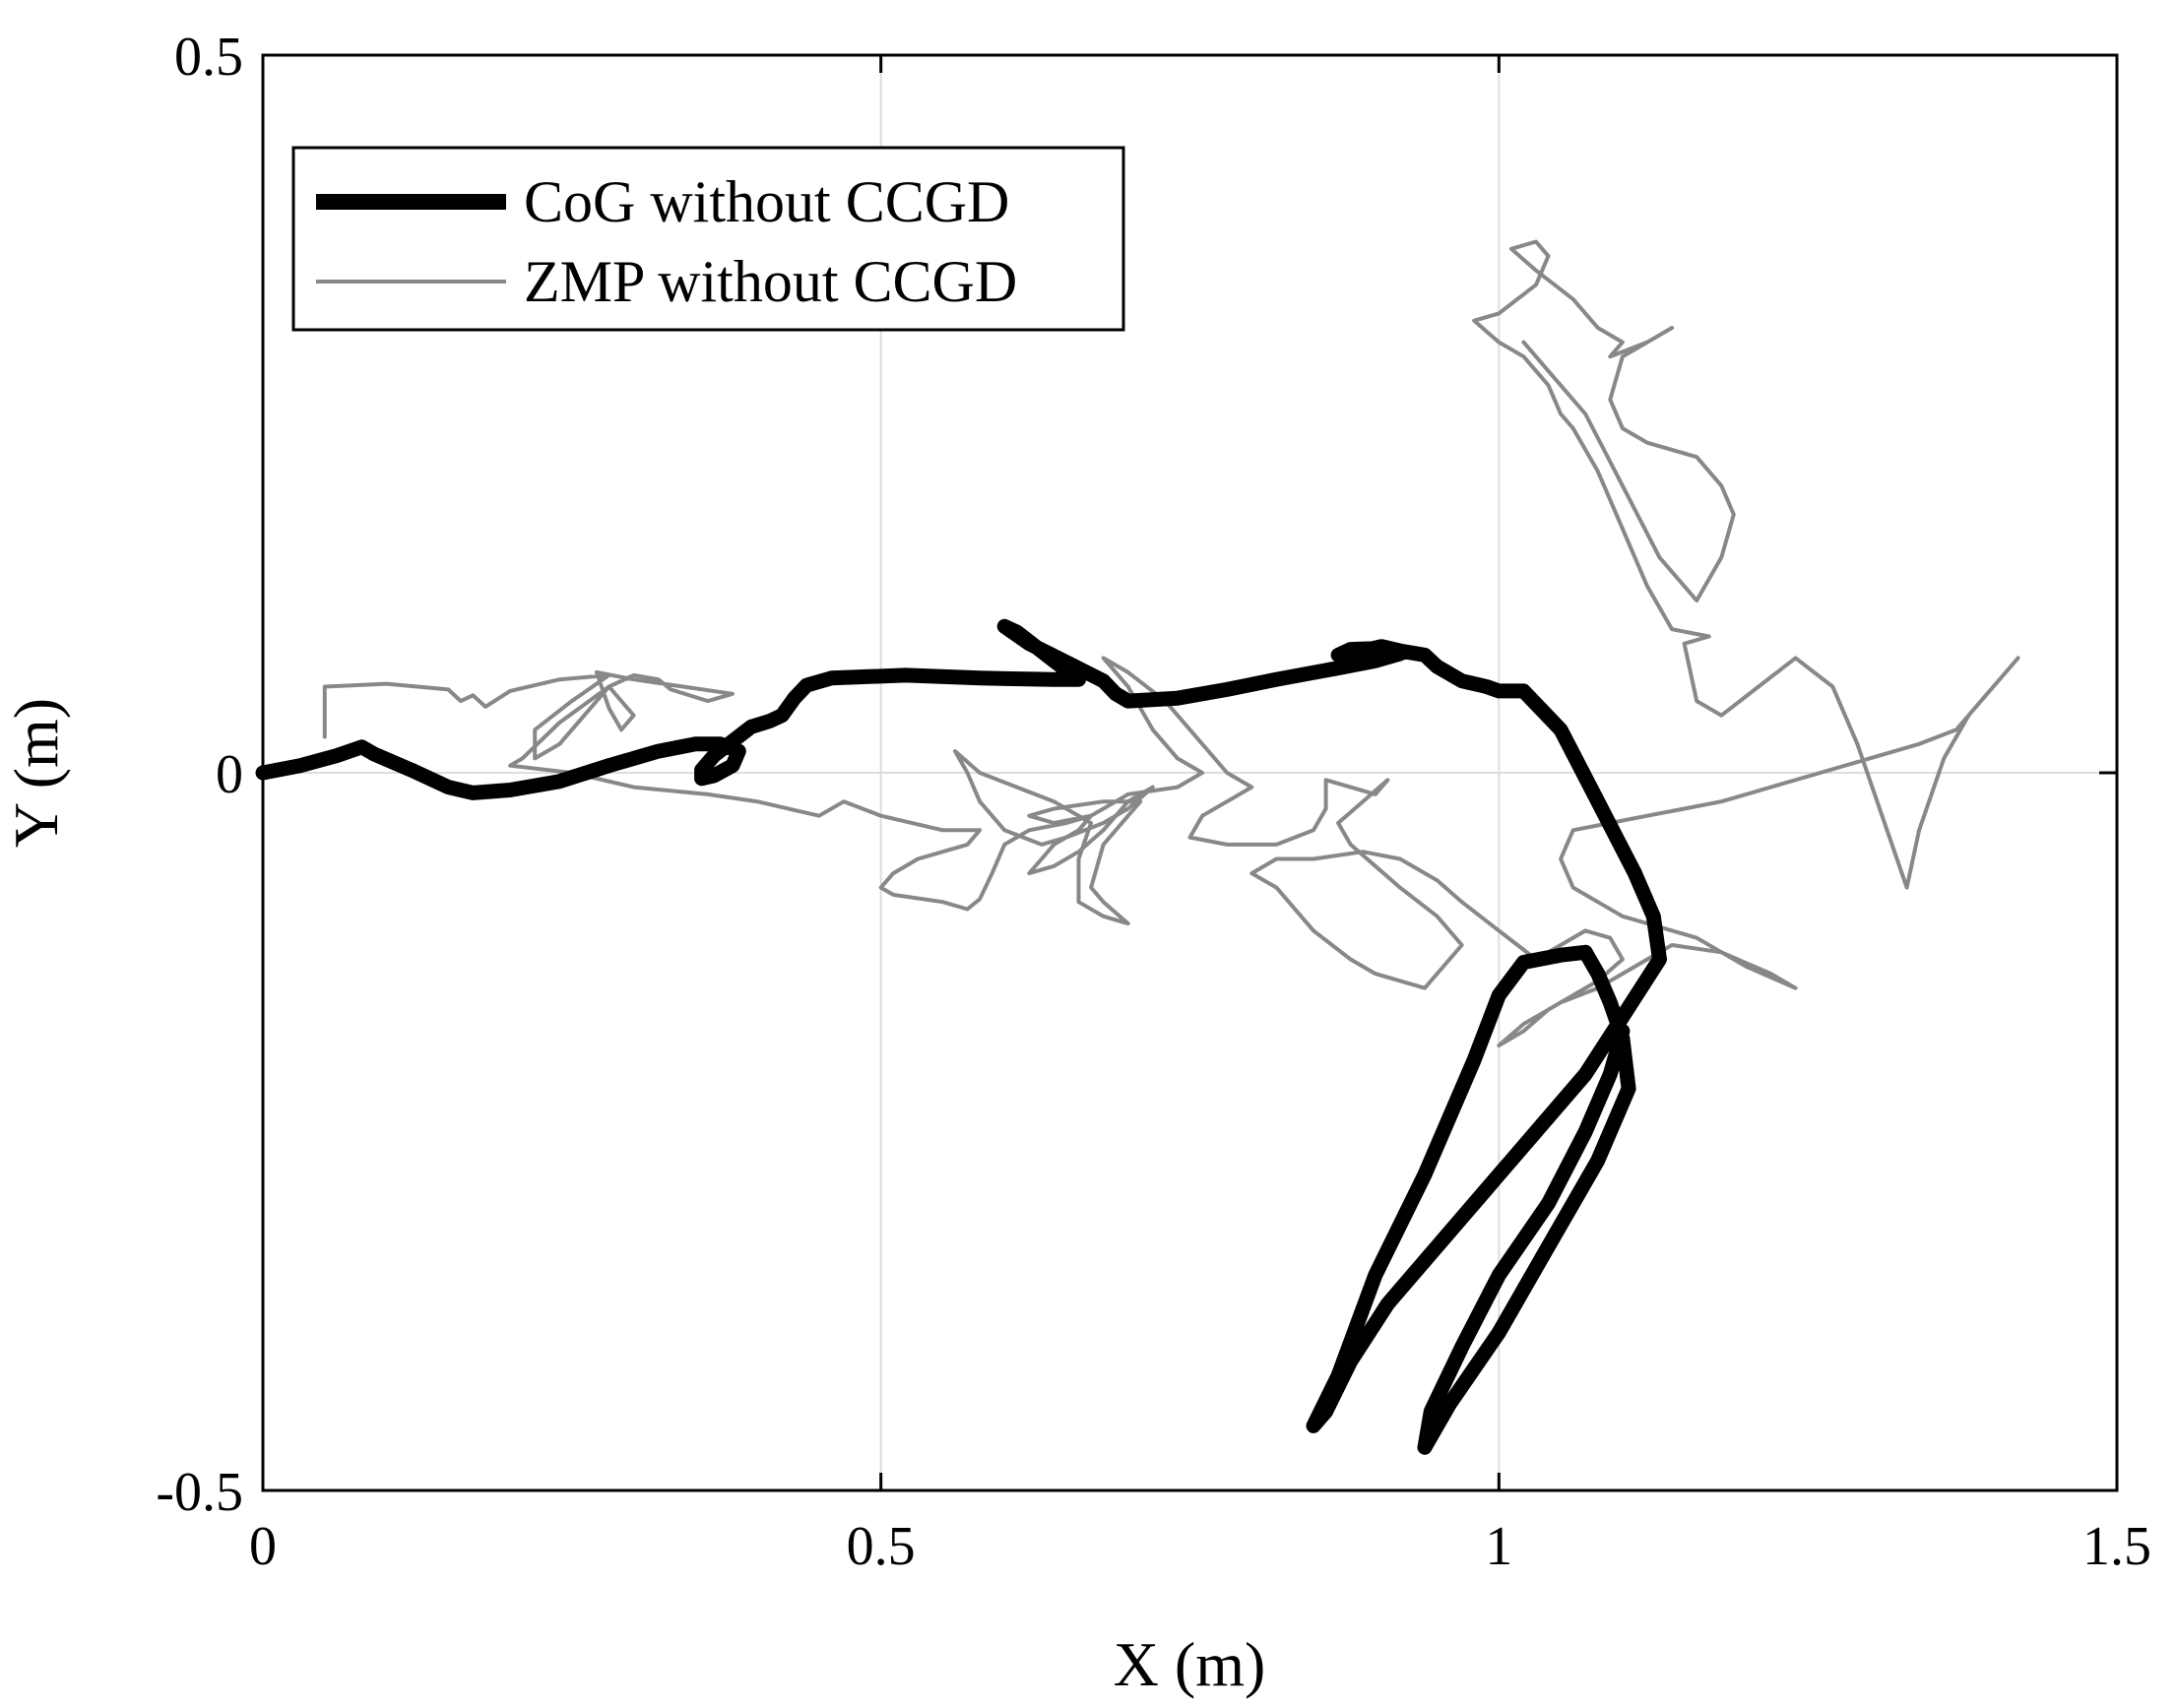 Image resolution: width=2176 pixels, height=1708 pixels. Describe the element at coordinates (2116, 1546) in the screenshot. I see `x-tick-label: 1.5` at that location.